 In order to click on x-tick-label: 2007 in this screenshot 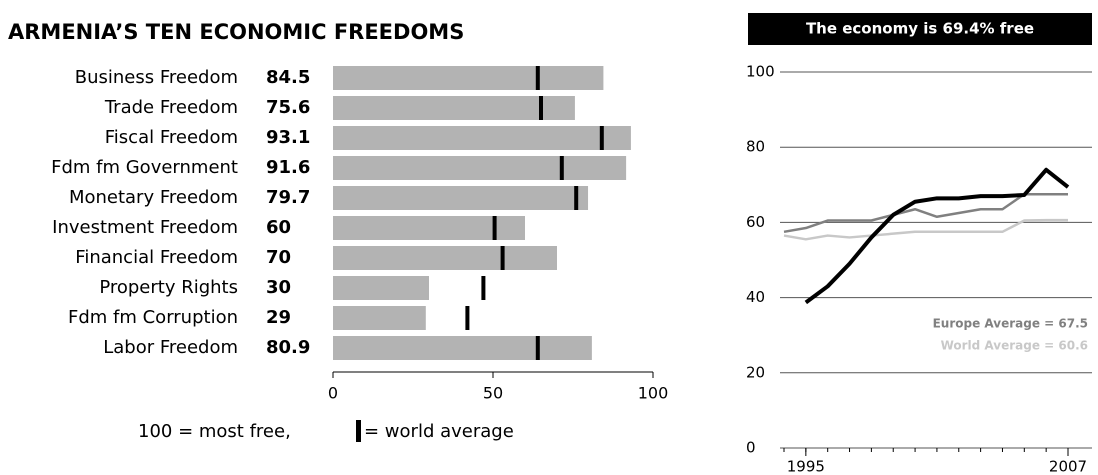, I will do `click(1068, 466)`.